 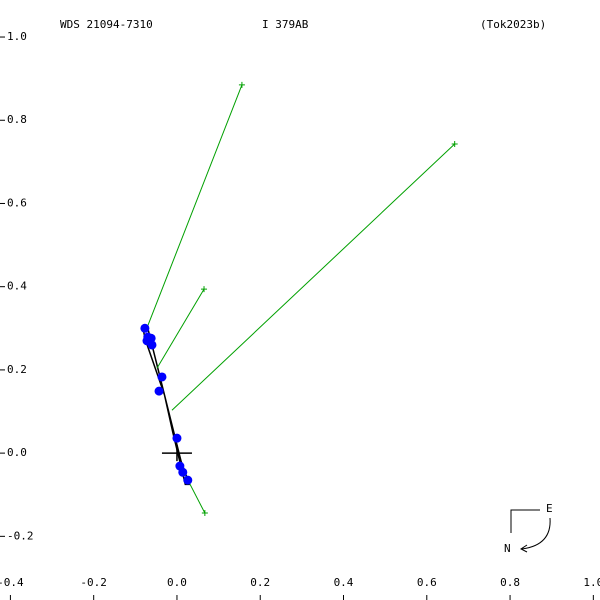 I want to click on compass-n: N, so click(x=507, y=548).